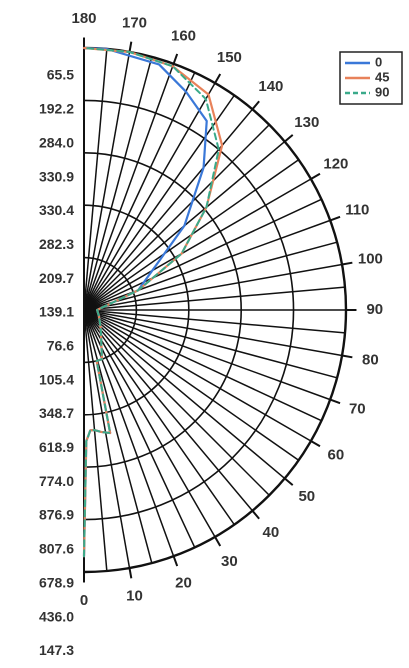 The image size is (409, 668). I want to click on angle-axis-label: 100, so click(370, 258).